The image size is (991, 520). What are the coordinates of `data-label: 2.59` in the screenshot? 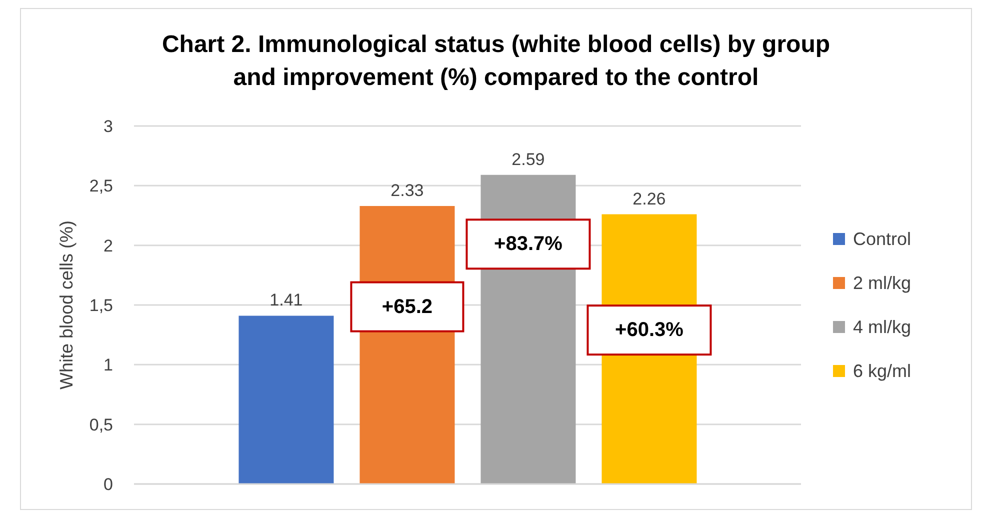 It's located at (528, 159).